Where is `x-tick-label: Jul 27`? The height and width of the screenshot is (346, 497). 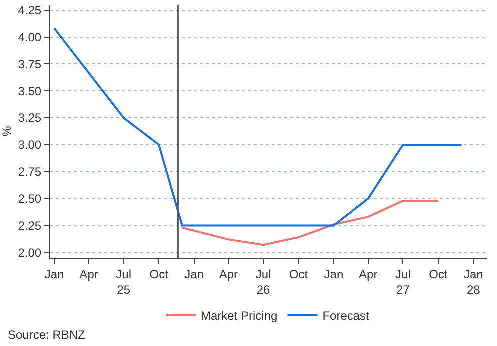
x-tick-label: Jul 27 is located at coordinates (403, 282).